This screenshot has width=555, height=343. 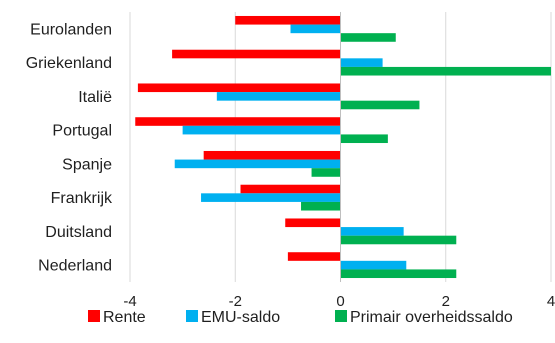 What do you see at coordinates (95, 97) in the screenshot?
I see `category-label-italie: Italië` at bounding box center [95, 97].